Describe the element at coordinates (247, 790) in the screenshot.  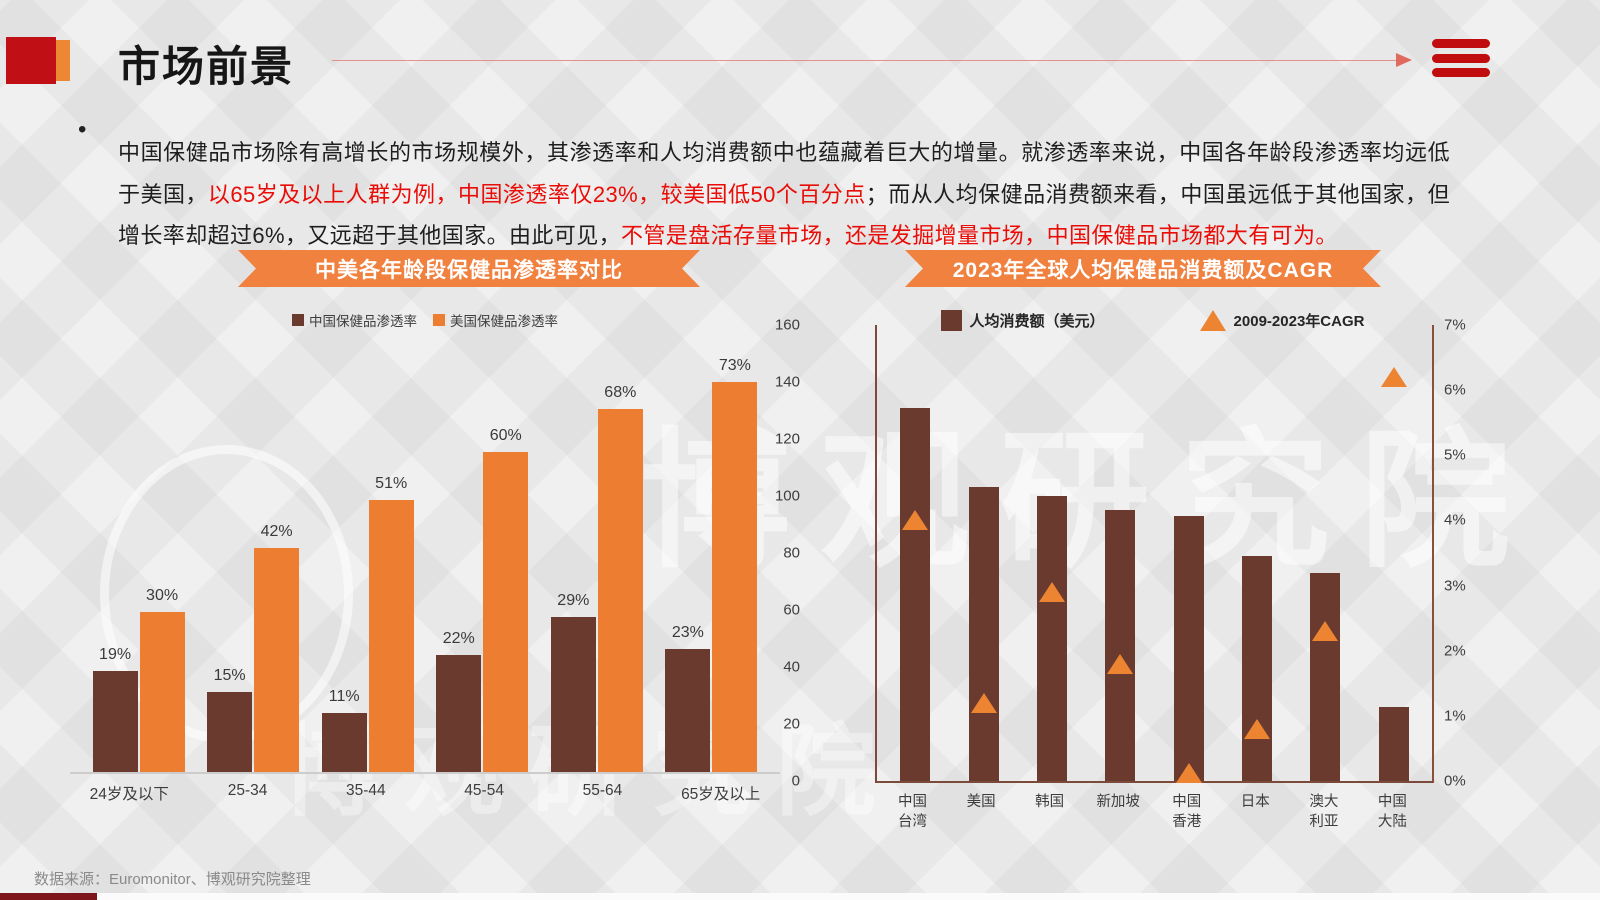
I see `category-label: 25-34` at that location.